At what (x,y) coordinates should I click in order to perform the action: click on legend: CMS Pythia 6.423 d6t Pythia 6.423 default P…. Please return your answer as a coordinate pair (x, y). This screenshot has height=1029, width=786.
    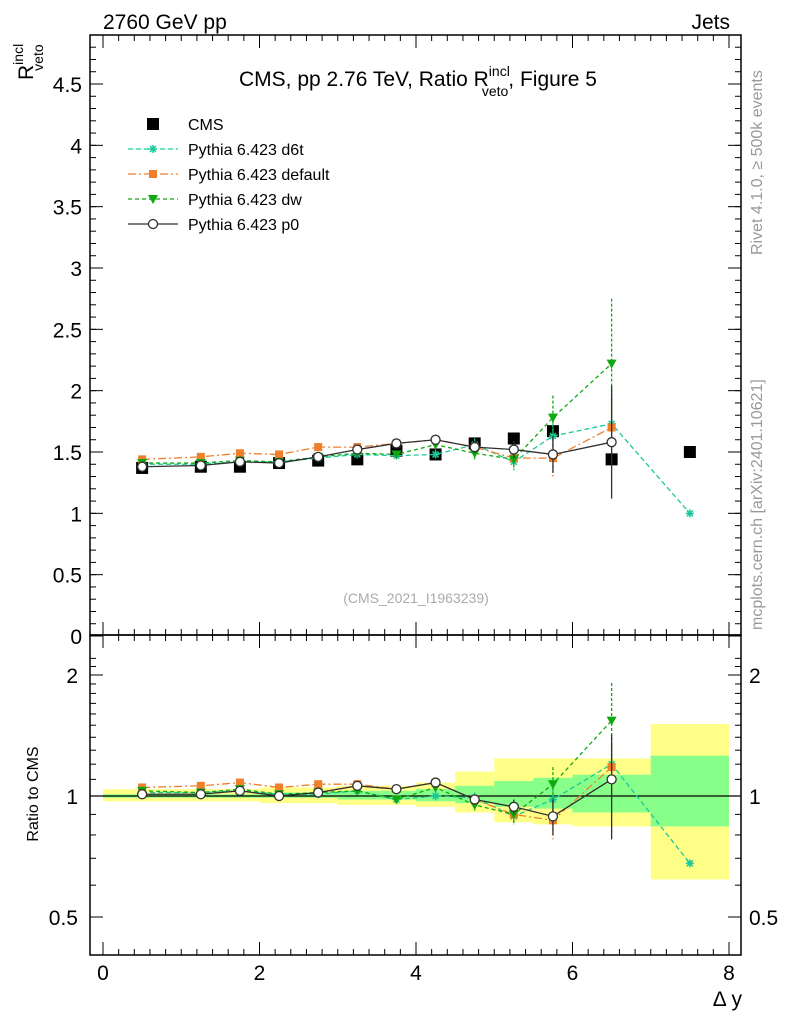
    Looking at the image, I should click on (229, 175).